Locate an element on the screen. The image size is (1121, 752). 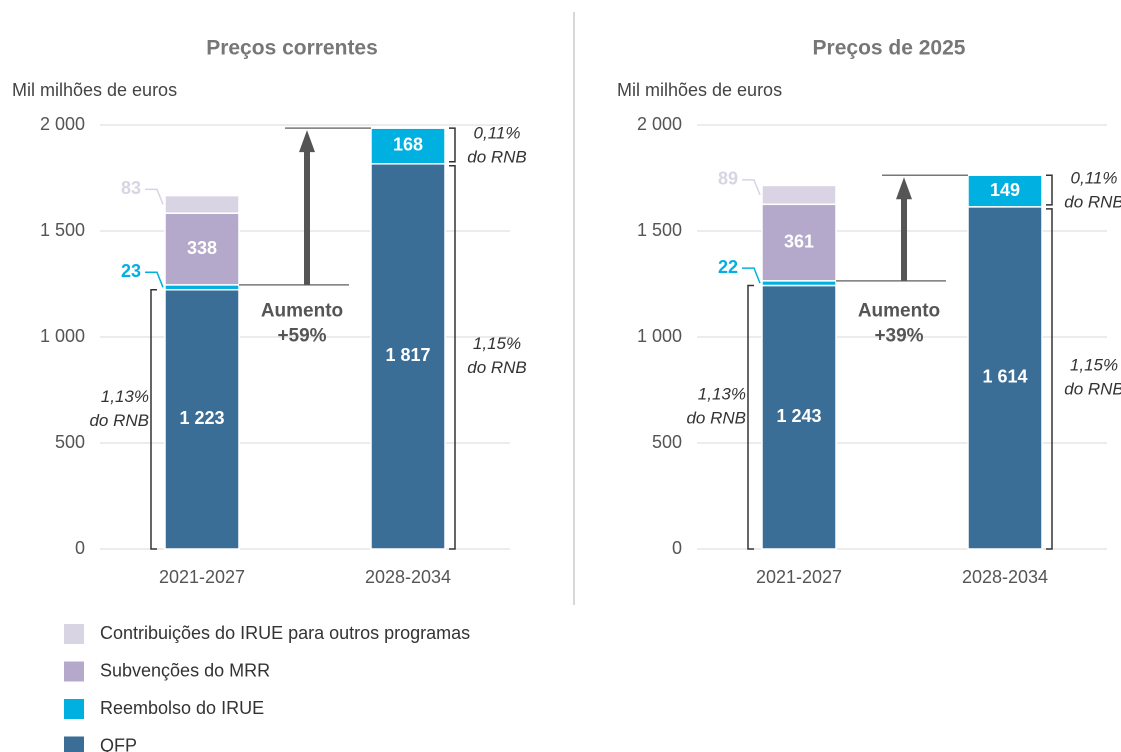
data-label: 361 is located at coordinates (799, 241).